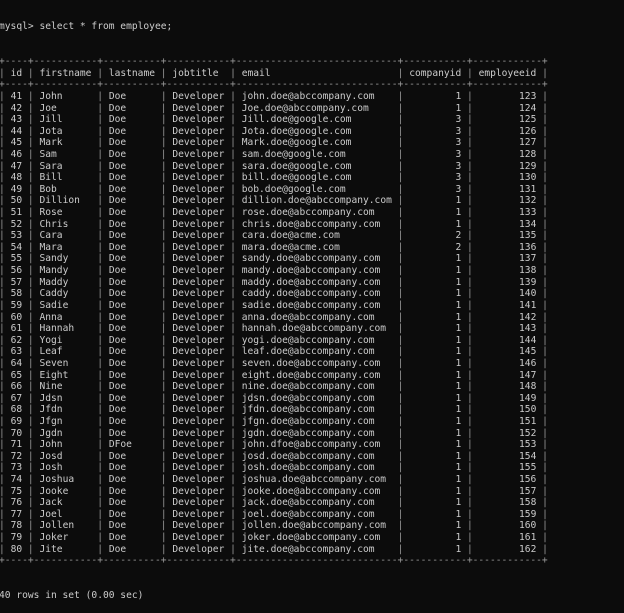 This screenshot has height=613, width=624. What do you see at coordinates (54, 363) in the screenshot?
I see `cell-firstname: Seven` at bounding box center [54, 363].